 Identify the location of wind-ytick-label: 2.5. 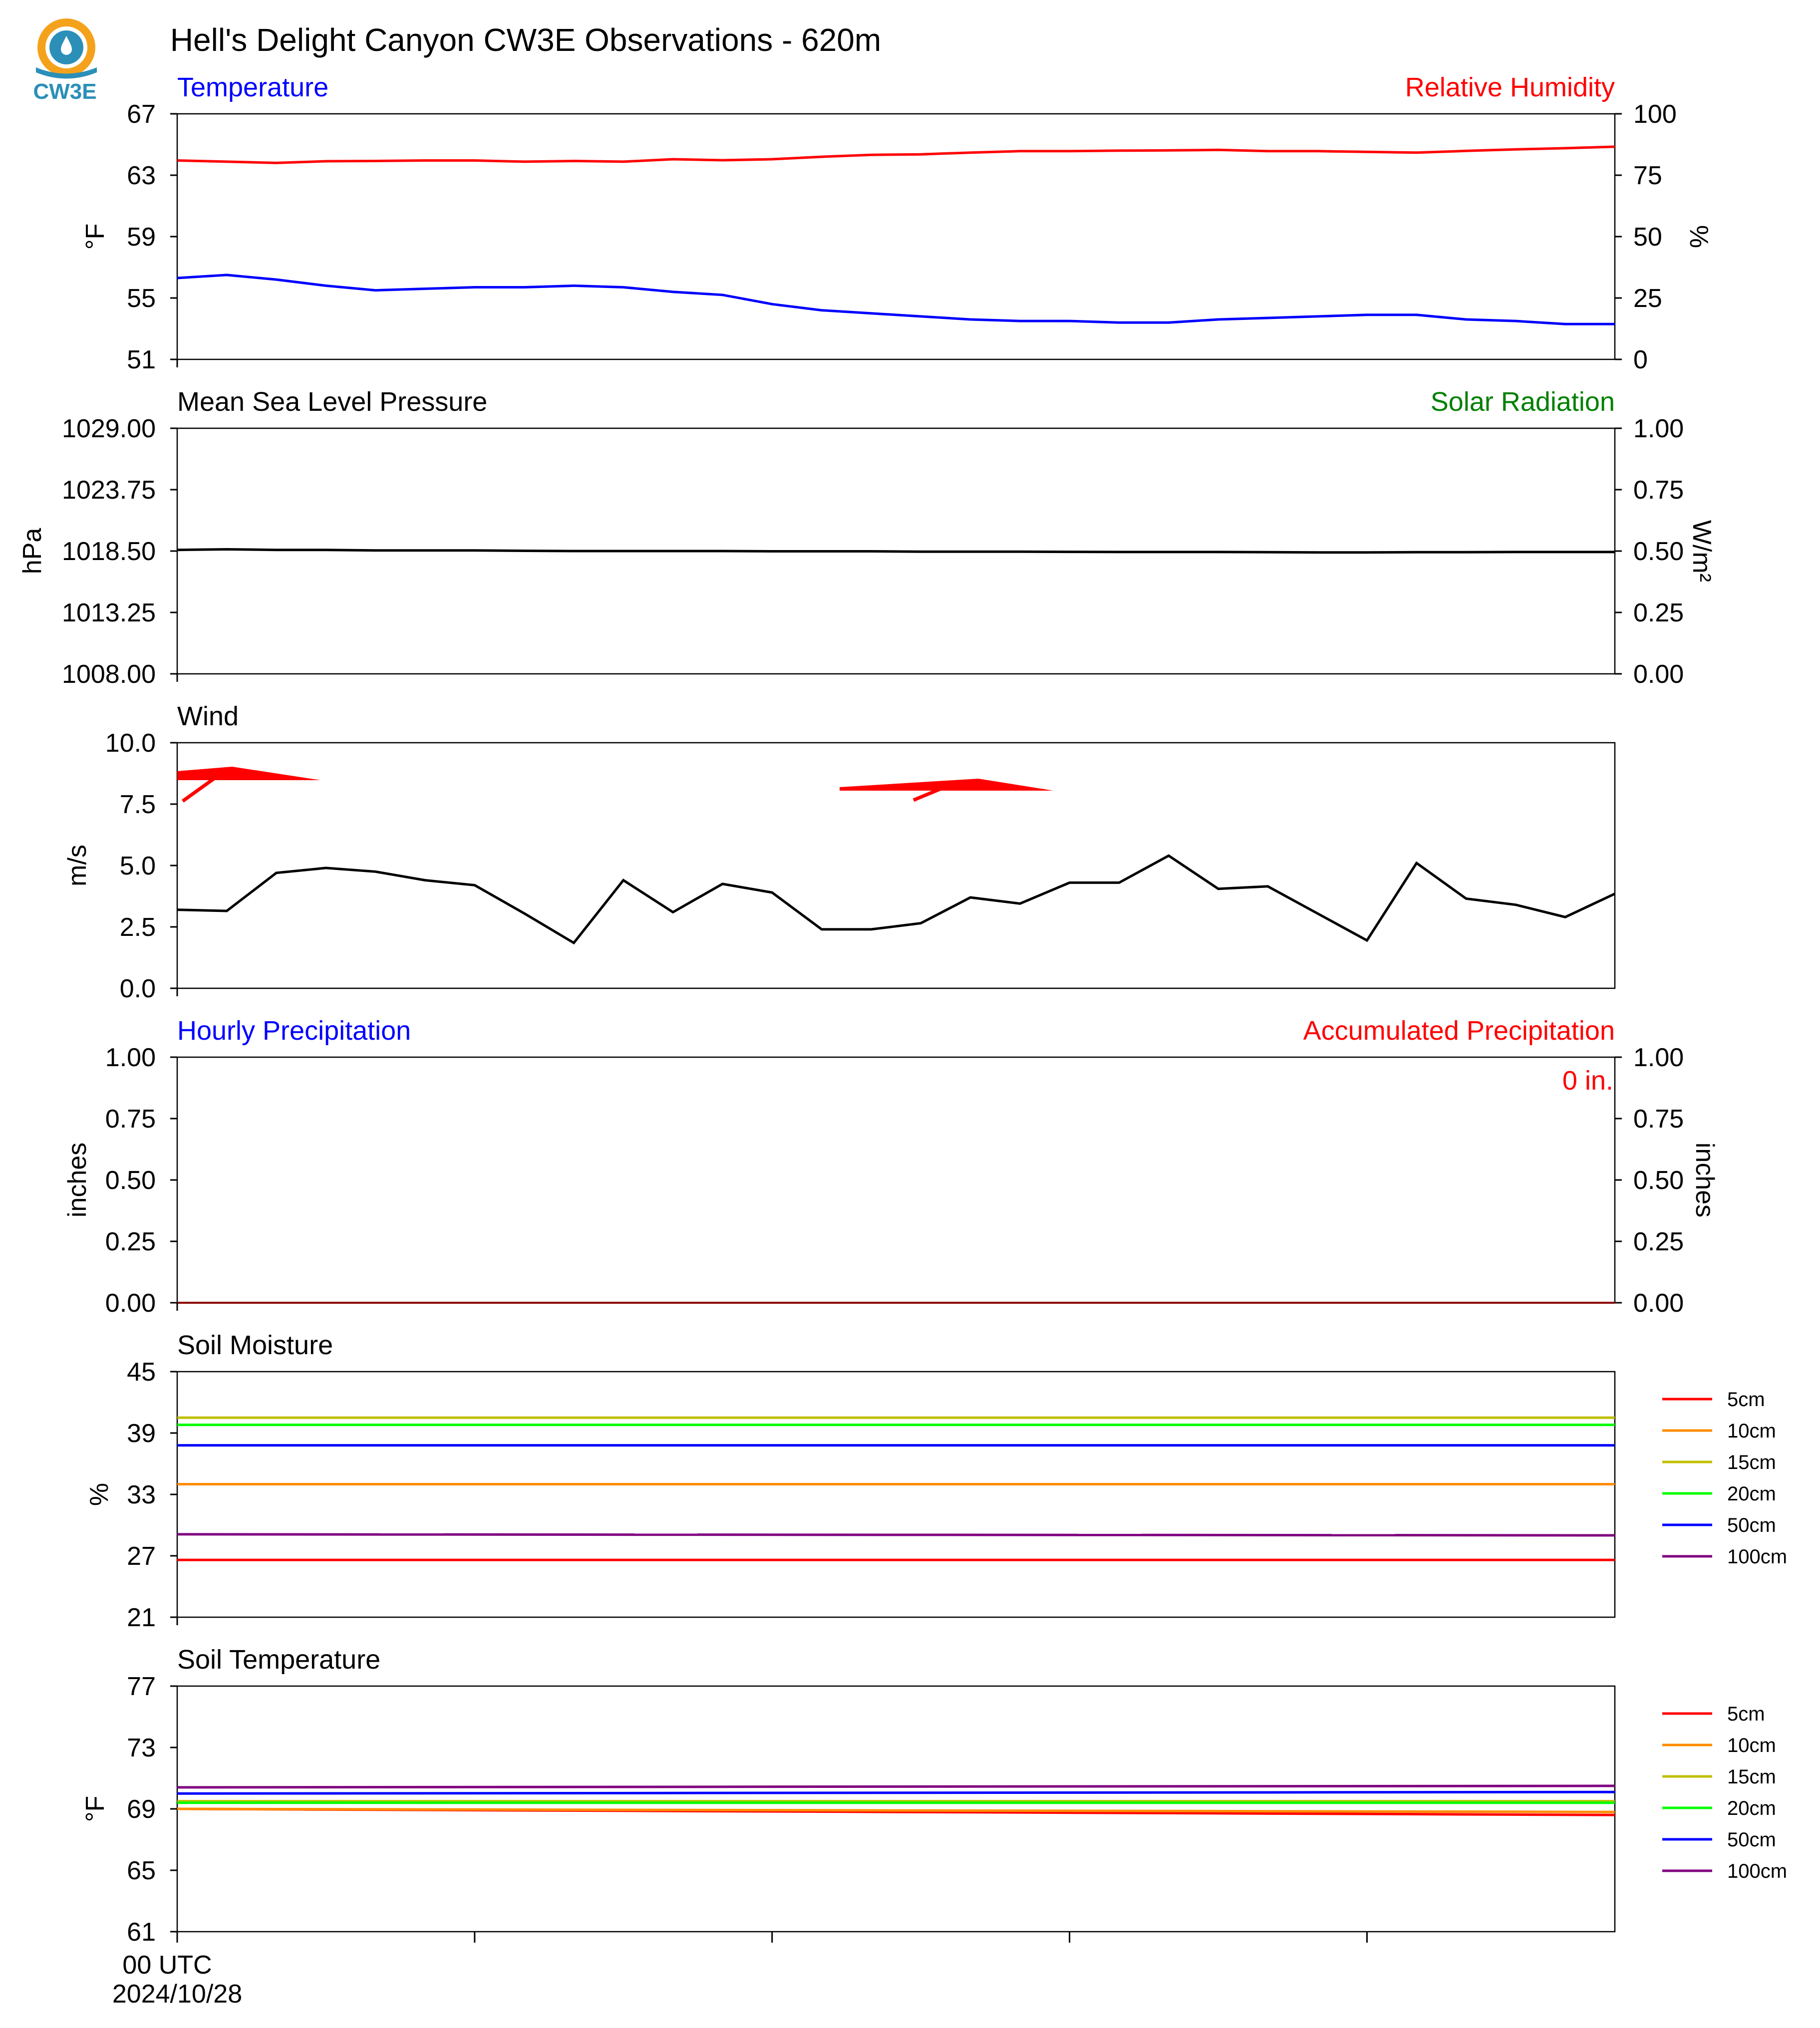
(138, 927).